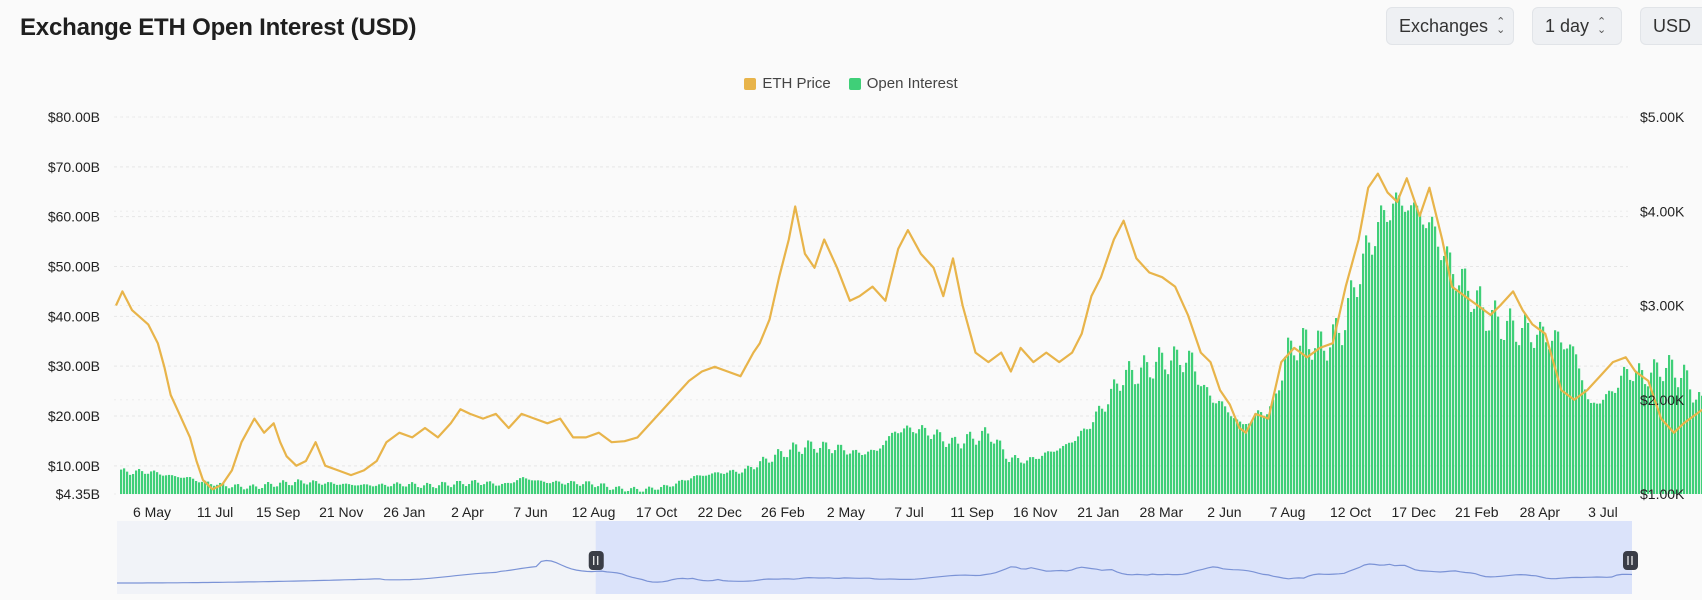 This screenshot has height=600, width=1702. What do you see at coordinates (278, 512) in the screenshot?
I see `x-tick-label: 15 Sep` at bounding box center [278, 512].